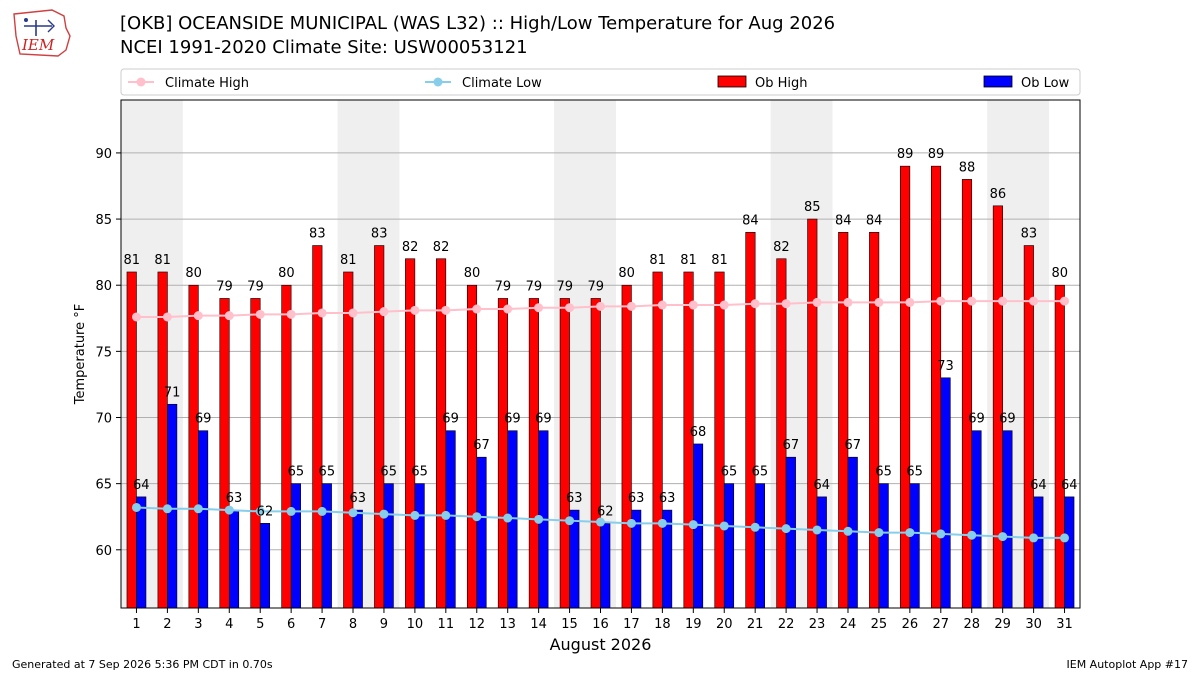 This screenshot has width=1200, height=675. Describe the element at coordinates (38, 45) in the screenshot. I see `logo-text: IEM` at that location.